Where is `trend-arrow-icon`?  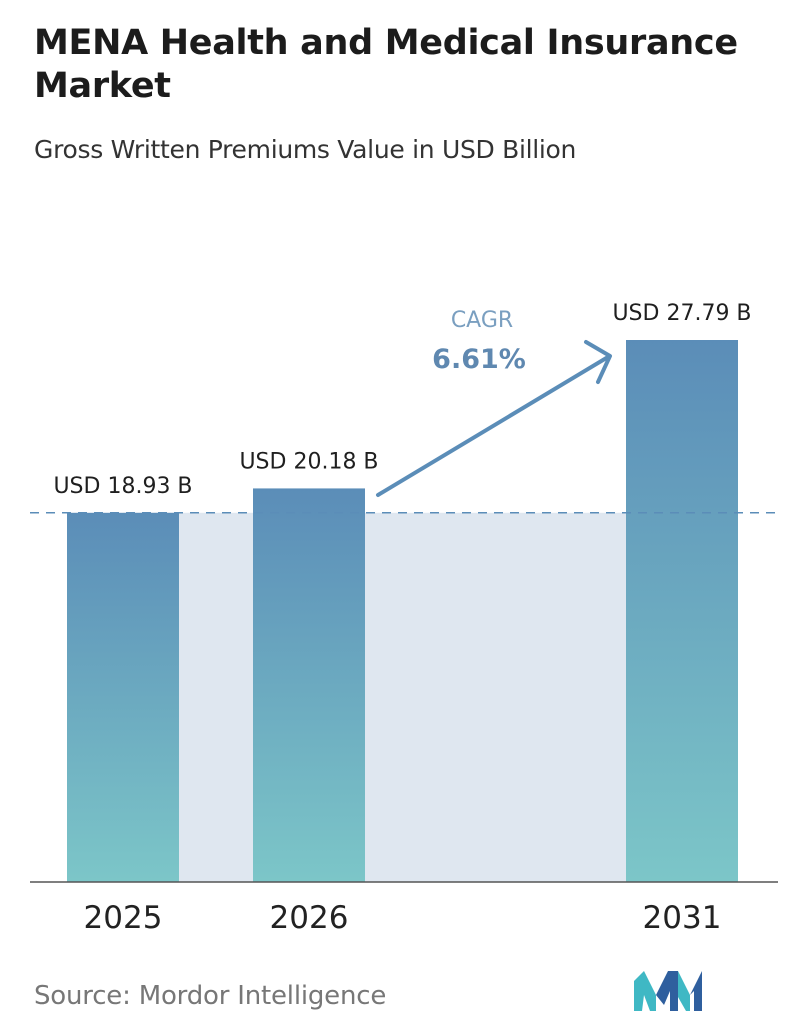 trend-arrow-icon is located at coordinates (494, 418).